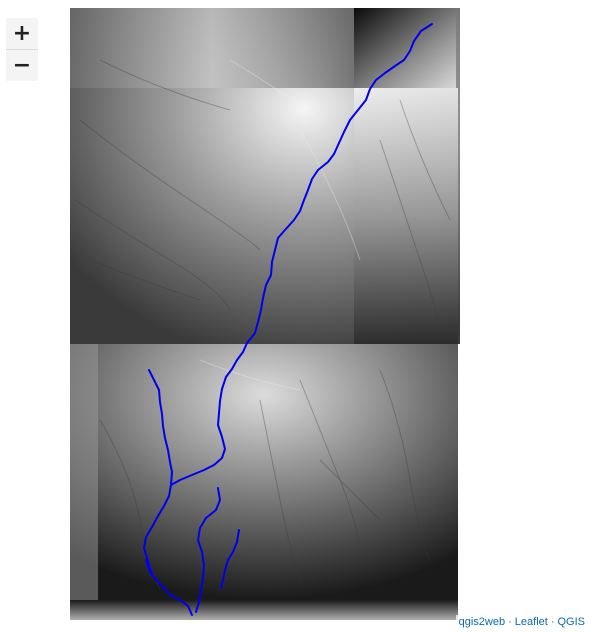 This screenshot has height=633, width=590. What do you see at coordinates (151, 570) in the screenshot?
I see `side-branch-line` at bounding box center [151, 570].